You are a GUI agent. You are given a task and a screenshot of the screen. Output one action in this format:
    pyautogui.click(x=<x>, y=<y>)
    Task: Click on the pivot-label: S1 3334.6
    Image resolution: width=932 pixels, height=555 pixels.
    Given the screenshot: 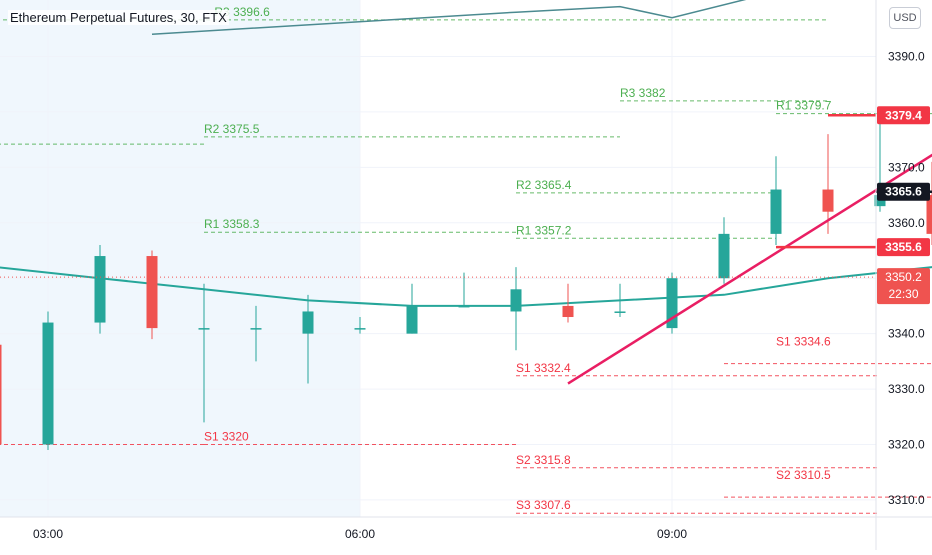 What is the action you would take?
    pyautogui.click(x=803, y=342)
    